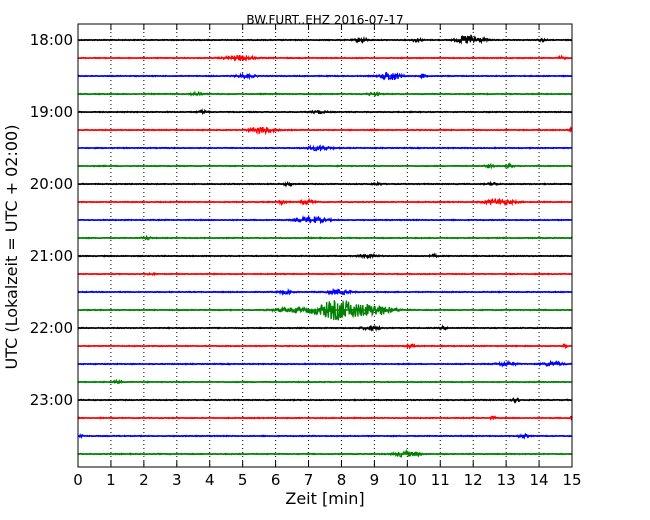  What do you see at coordinates (324, 20) in the screenshot?
I see `chart-title: BW.FURT..EHZ 2016-07-17` at bounding box center [324, 20].